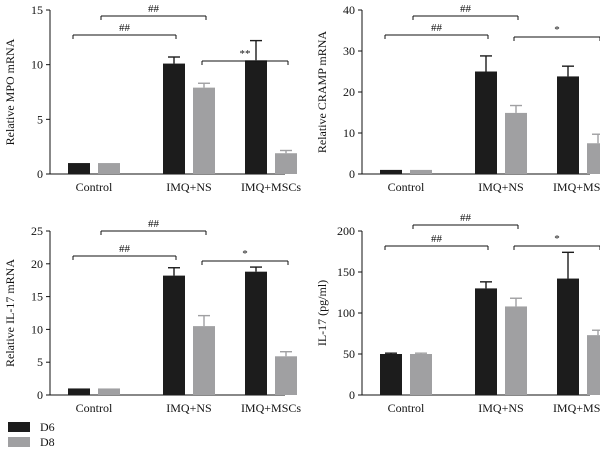  Describe the element at coordinates (346, 231) in the screenshot. I see `y-tick-label: 200` at that location.